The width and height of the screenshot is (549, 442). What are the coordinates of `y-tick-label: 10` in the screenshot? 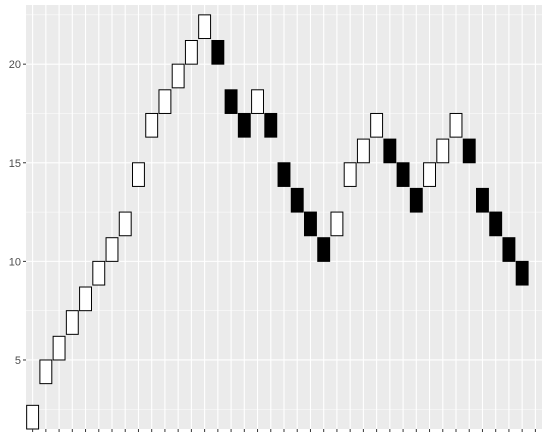 It's located at (15, 262).